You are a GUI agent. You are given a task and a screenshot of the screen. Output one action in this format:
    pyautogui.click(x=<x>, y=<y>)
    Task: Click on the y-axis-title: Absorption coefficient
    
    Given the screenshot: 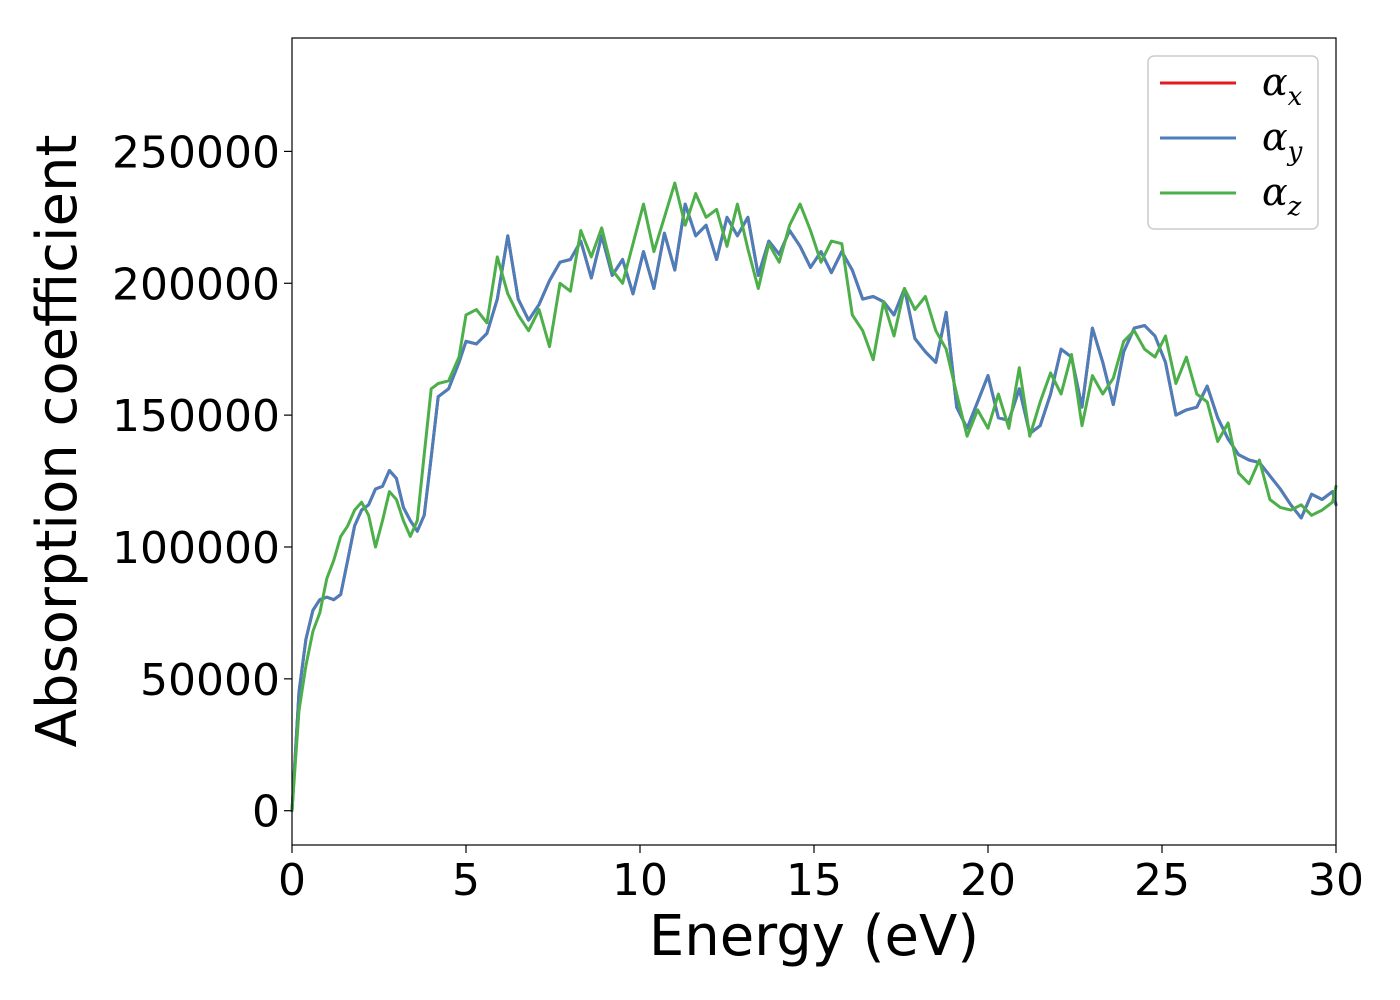 What is the action you would take?
    pyautogui.click(x=57, y=441)
    